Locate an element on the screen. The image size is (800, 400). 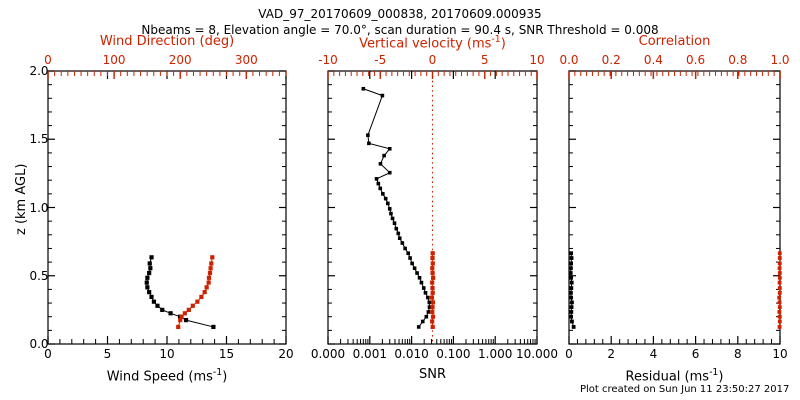
x-top-tick-label: 5 is located at coordinates (484, 60).